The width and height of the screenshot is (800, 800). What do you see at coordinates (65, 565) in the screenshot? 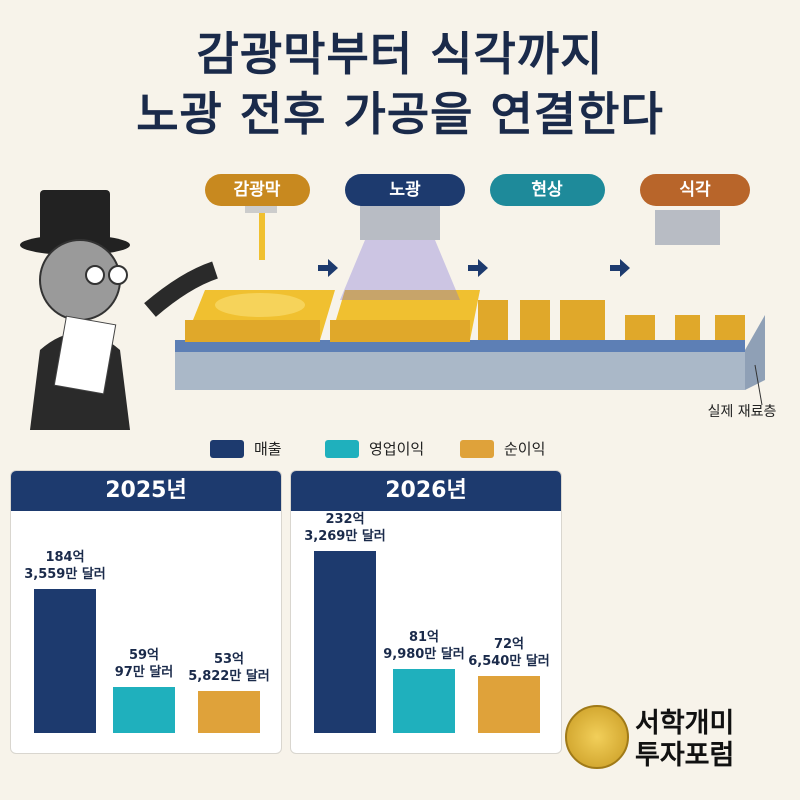
I see `value-label: 184억 3,559만 달러` at bounding box center [65, 565].